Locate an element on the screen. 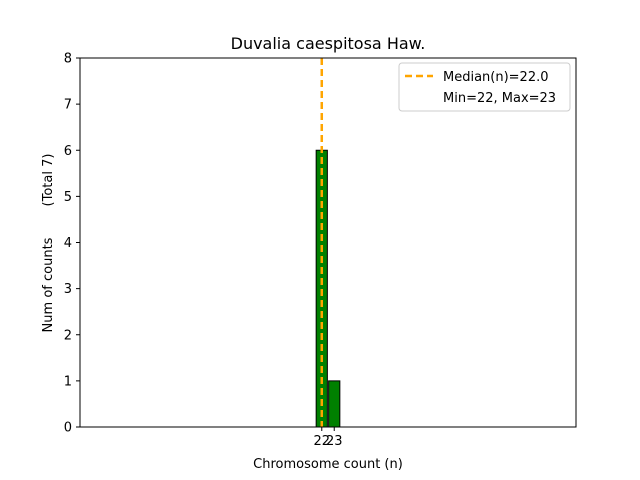 Image resolution: width=640 pixels, height=480 pixels. legend: Median(n)=22.0 Min=22, Max=23 is located at coordinates (484, 87).